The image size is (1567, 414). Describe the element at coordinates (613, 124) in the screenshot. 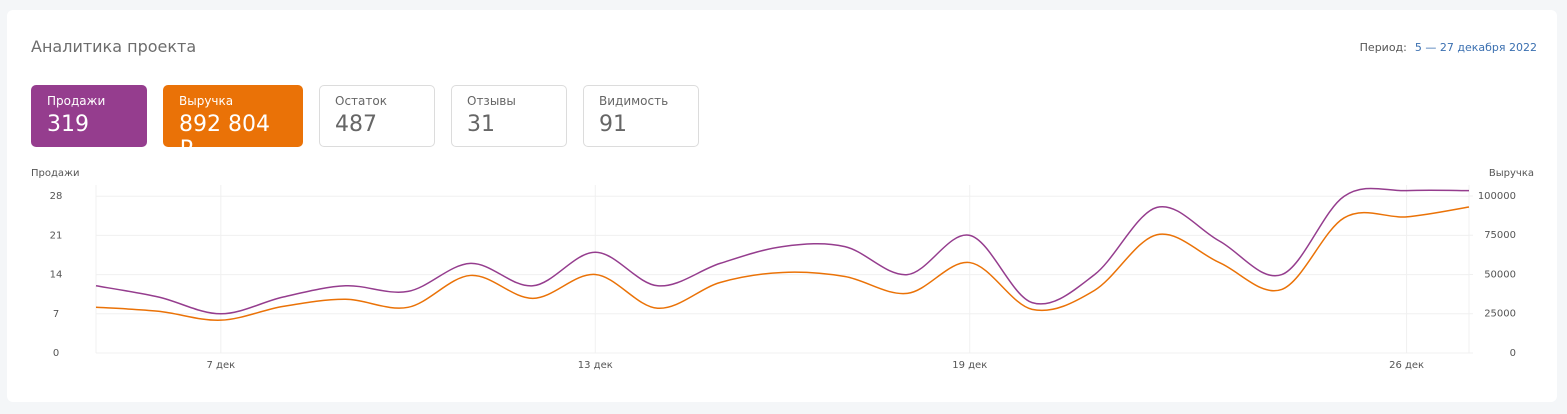

I see `card-value: 91` at that location.